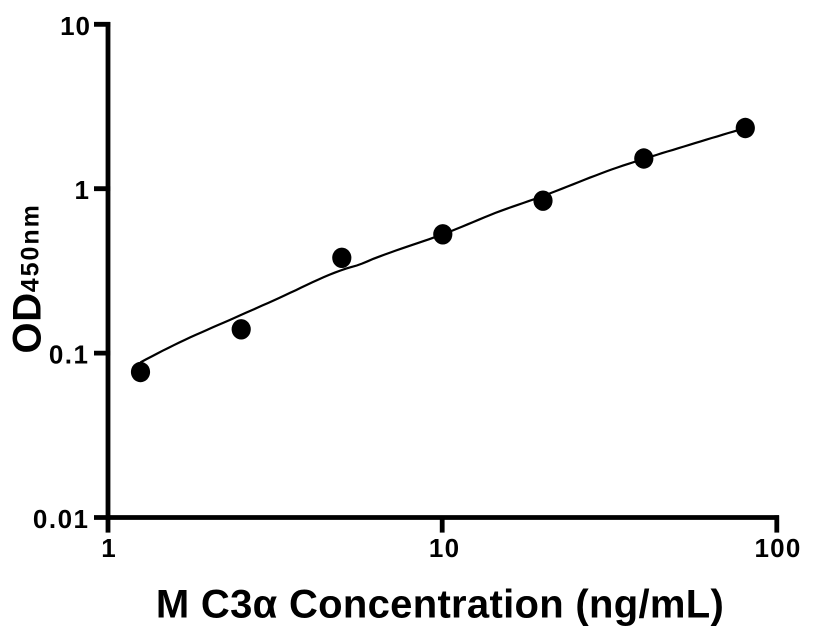 The width and height of the screenshot is (816, 640). Describe the element at coordinates (440, 604) in the screenshot. I see `svg-text: M C3α Concentration (ng/mL)` at that location.